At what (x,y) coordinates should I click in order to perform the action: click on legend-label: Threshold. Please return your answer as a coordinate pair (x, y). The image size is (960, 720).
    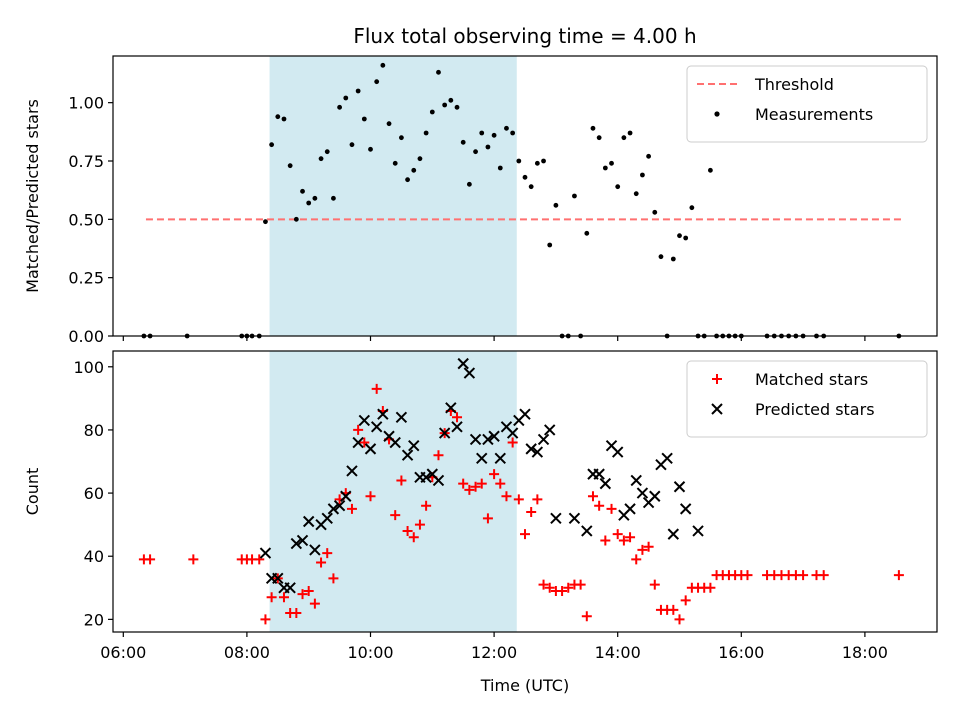
    Looking at the image, I should click on (794, 84).